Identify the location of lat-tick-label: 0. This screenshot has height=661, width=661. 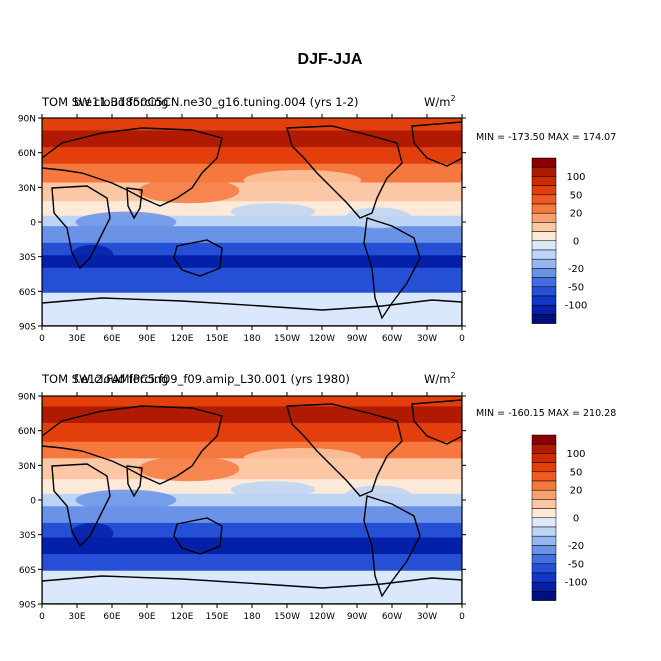
(33, 502).